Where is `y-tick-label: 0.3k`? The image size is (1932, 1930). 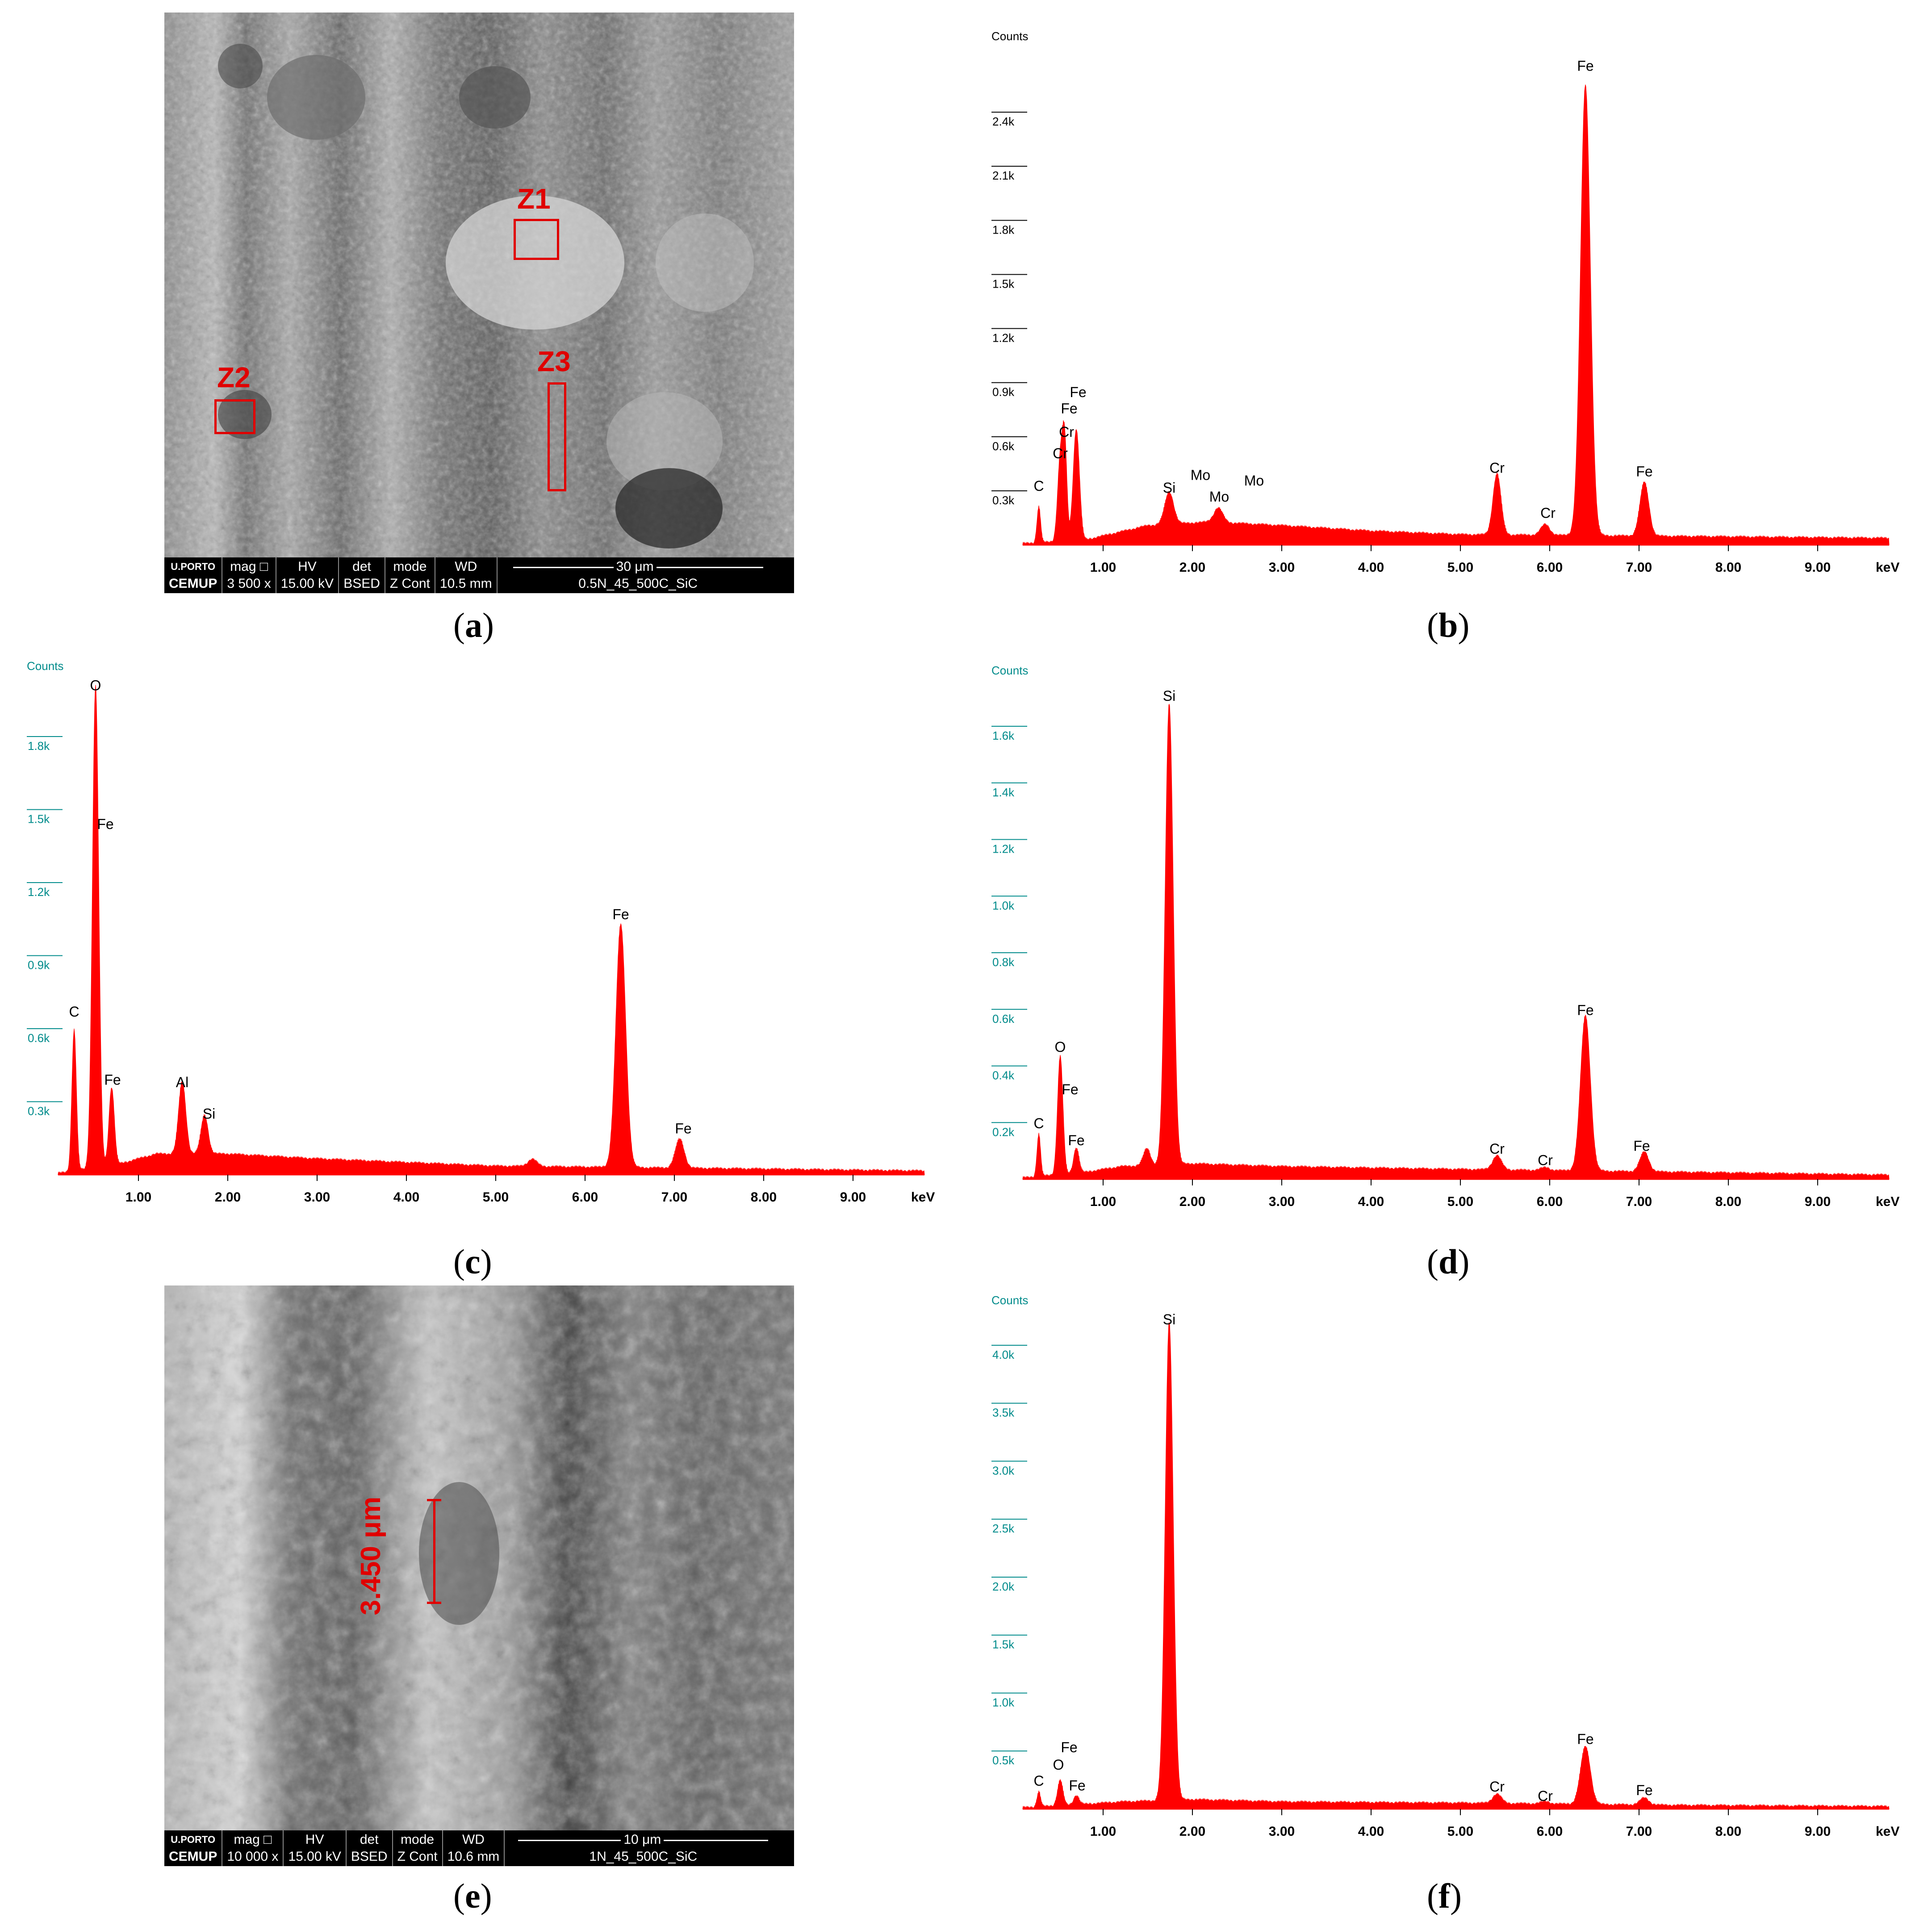 y-tick-label: 0.3k is located at coordinates (1004, 500).